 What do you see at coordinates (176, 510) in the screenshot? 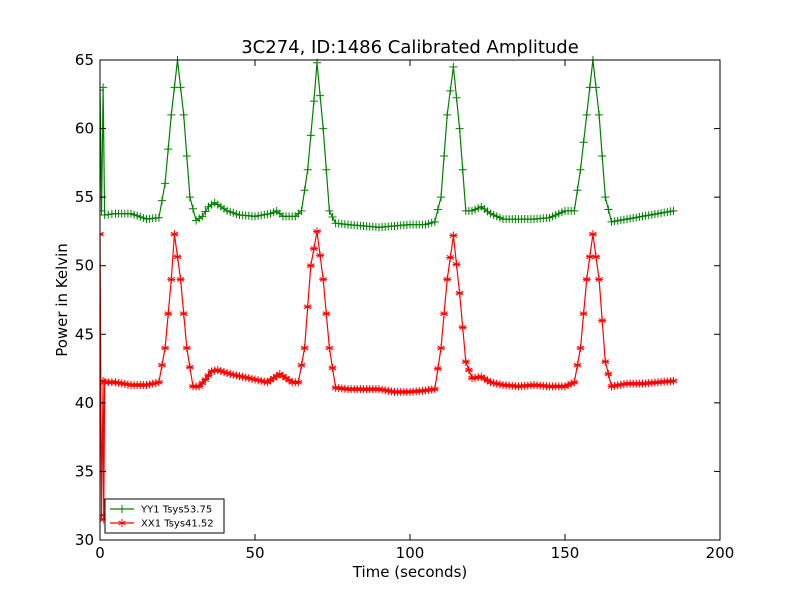
I see `legend-entry-label: YY1 Tsys53.75` at bounding box center [176, 510].